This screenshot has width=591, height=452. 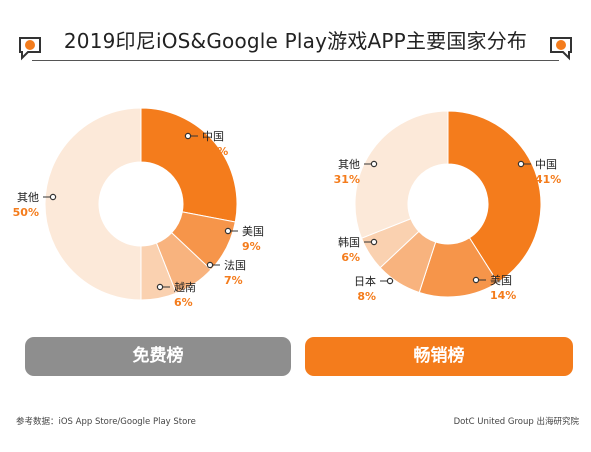 I want to click on slice-category-label: 韩国, so click(x=349, y=242).